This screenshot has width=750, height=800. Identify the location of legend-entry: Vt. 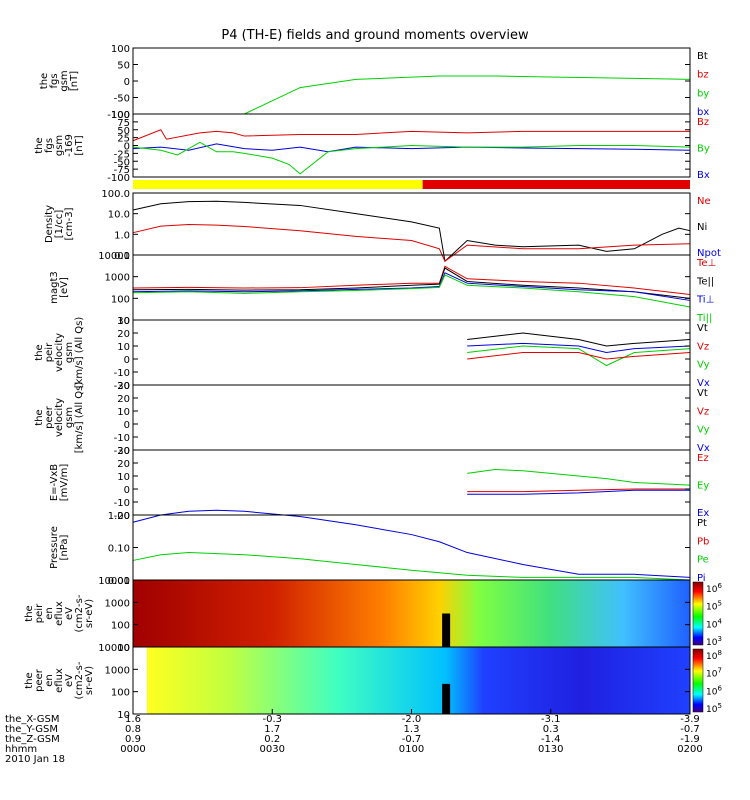
(702, 393).